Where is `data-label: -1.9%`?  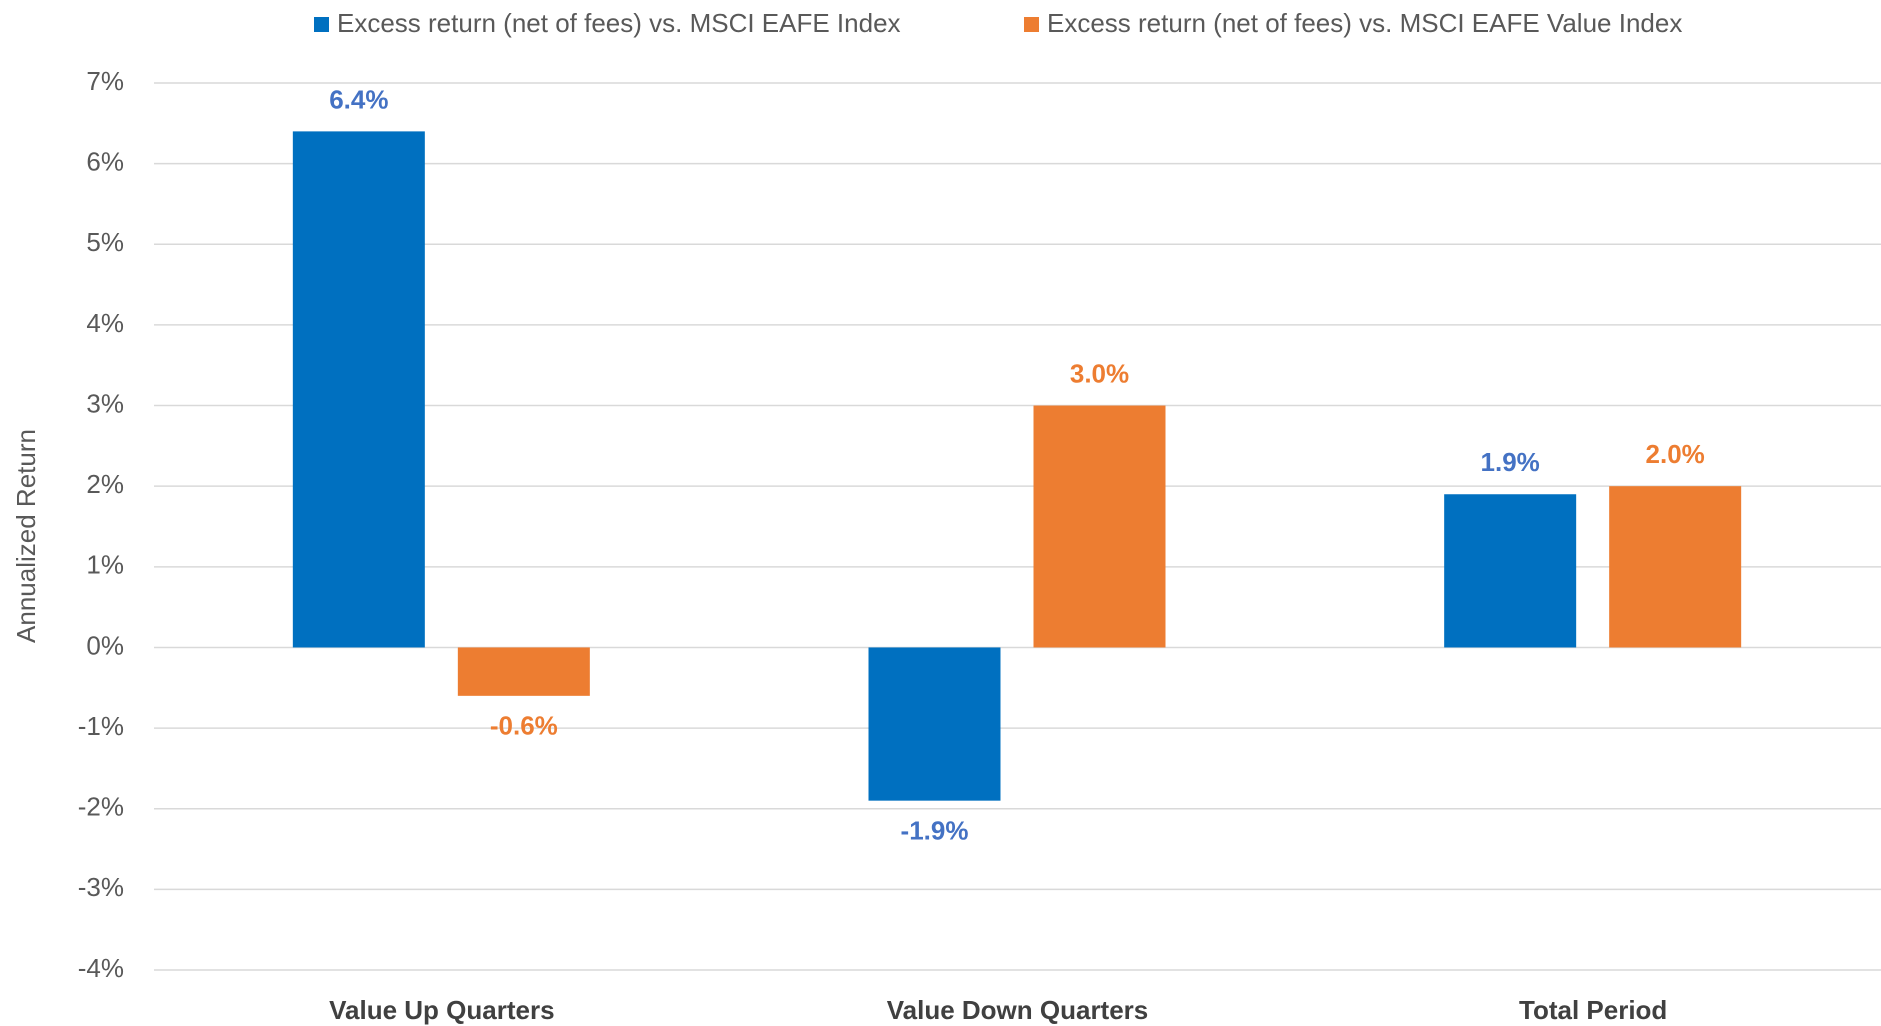
data-label: -1.9% is located at coordinates (935, 831).